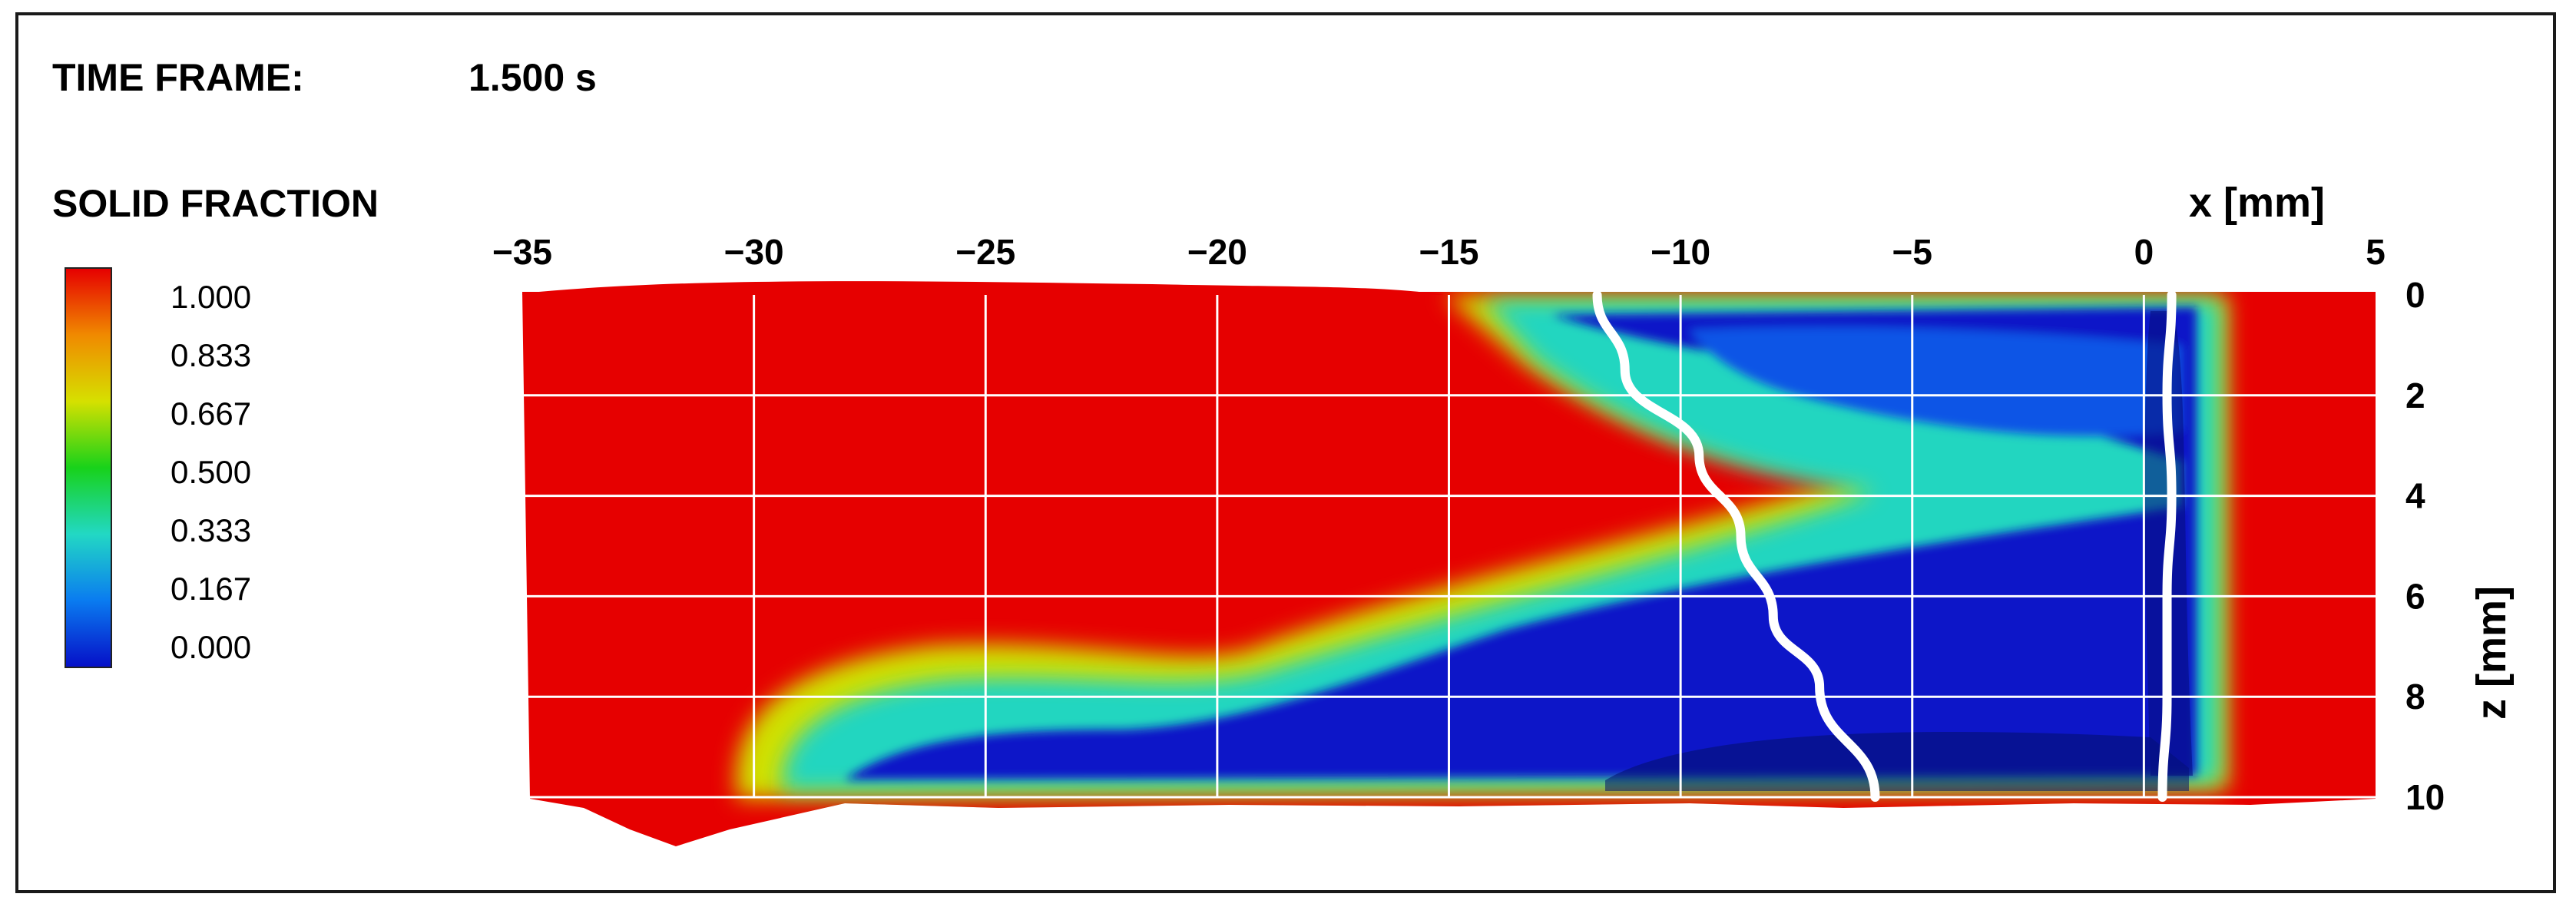 This screenshot has height=907, width=2576. Describe the element at coordinates (985, 252) in the screenshot. I see `x-tick-label: −25` at that location.